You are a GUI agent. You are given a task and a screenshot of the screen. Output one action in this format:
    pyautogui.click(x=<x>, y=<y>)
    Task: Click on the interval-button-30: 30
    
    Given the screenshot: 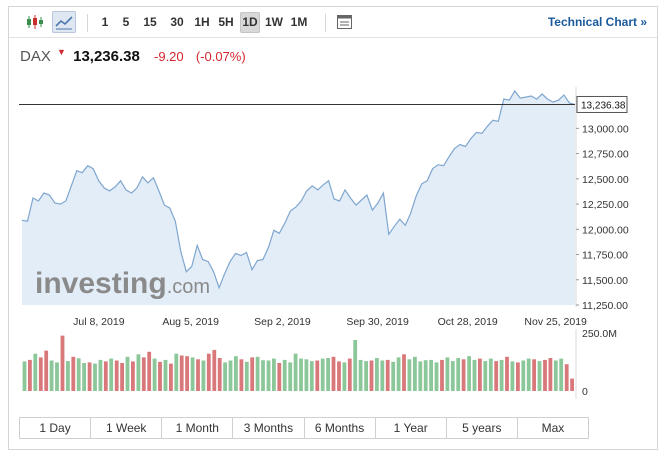 What is the action you would take?
    pyautogui.click(x=177, y=22)
    